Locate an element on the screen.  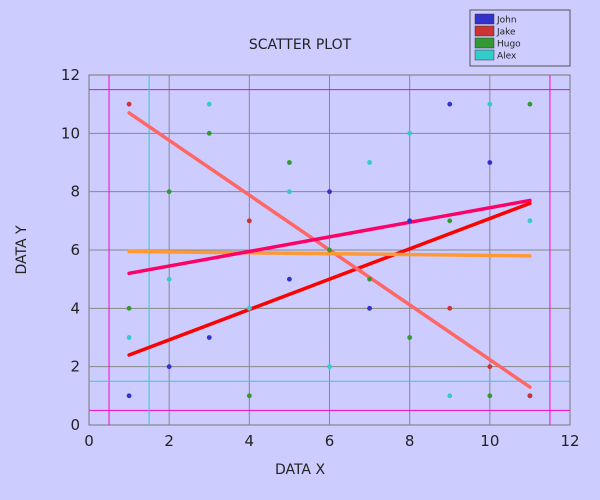
y-tick-label: 8 is located at coordinates (75, 192).